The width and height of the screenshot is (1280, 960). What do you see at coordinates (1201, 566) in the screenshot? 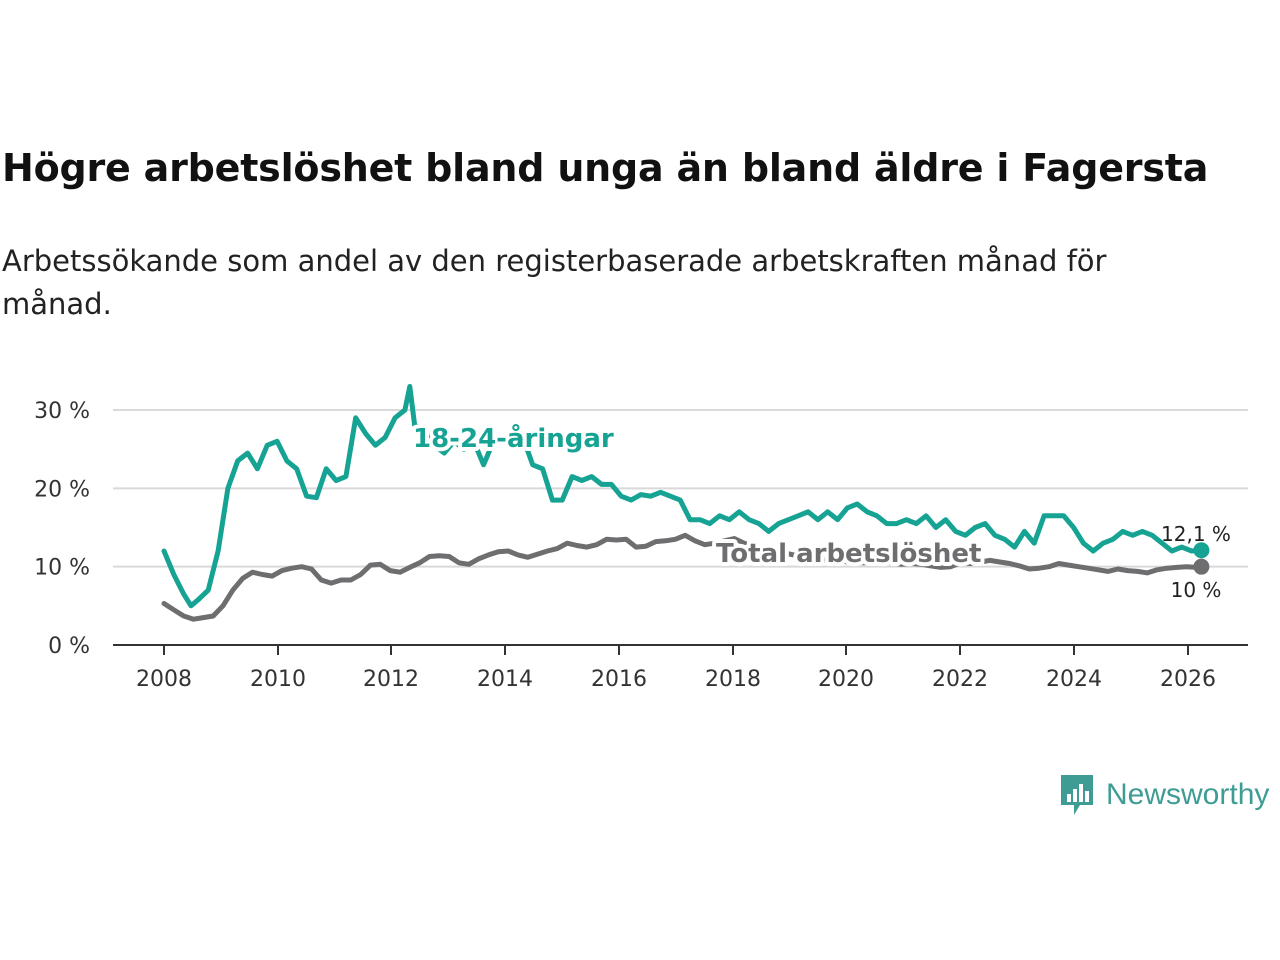
I see `series-end-marker-total` at bounding box center [1201, 566].